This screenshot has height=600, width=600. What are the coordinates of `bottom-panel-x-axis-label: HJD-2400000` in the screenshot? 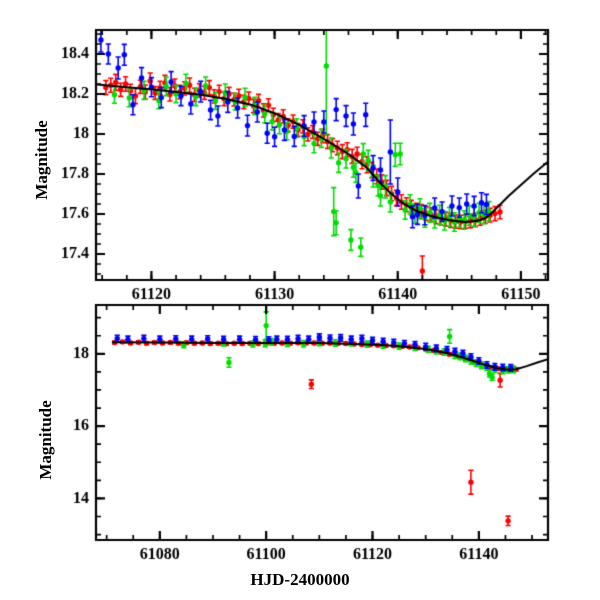 It's located at (300, 579).